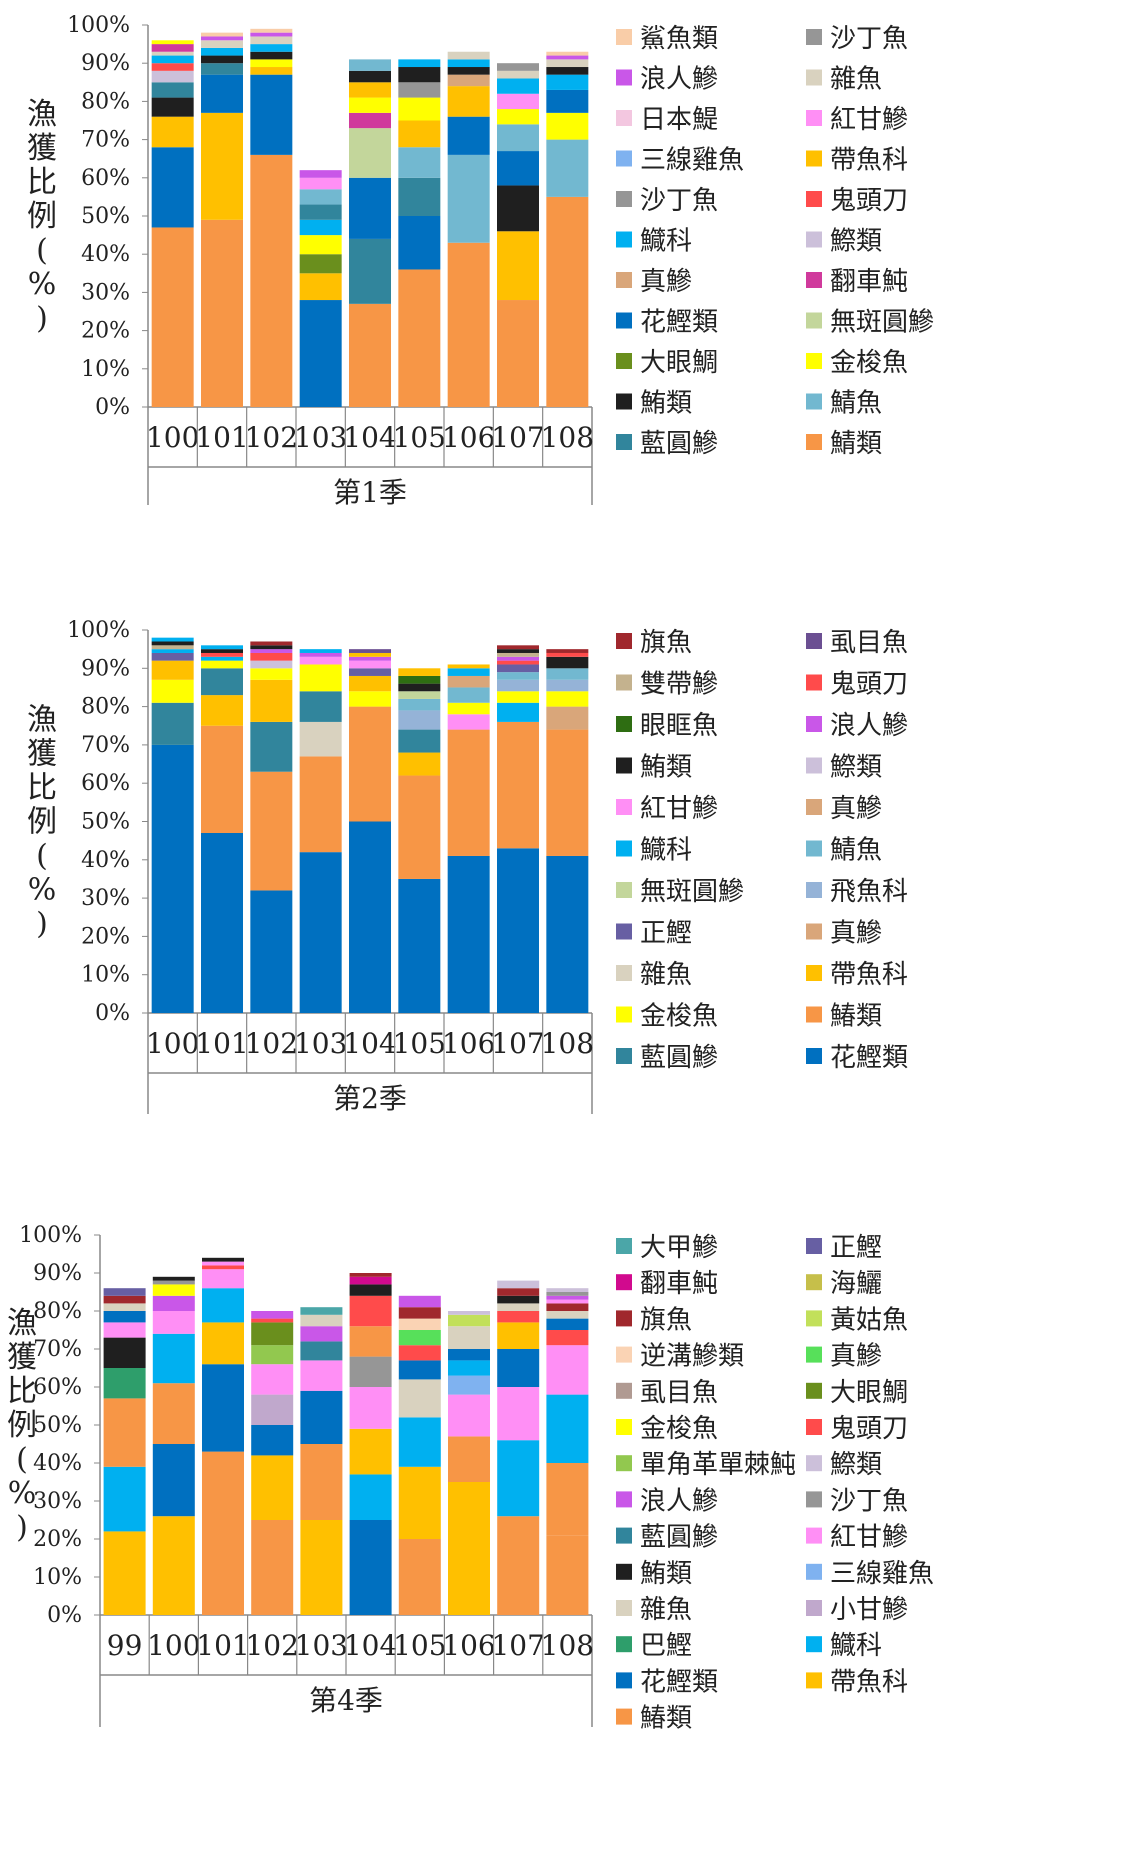  What do you see at coordinates (419, 1043) in the screenshot?
I see `x-tick-label: 105` at bounding box center [419, 1043].